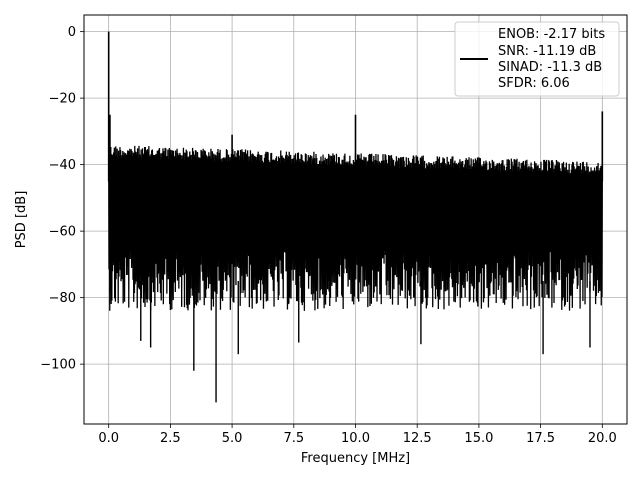 This screenshot has height=480, width=640. What do you see at coordinates (62, 165) in the screenshot?
I see `y-tick-label: −40` at bounding box center [62, 165].